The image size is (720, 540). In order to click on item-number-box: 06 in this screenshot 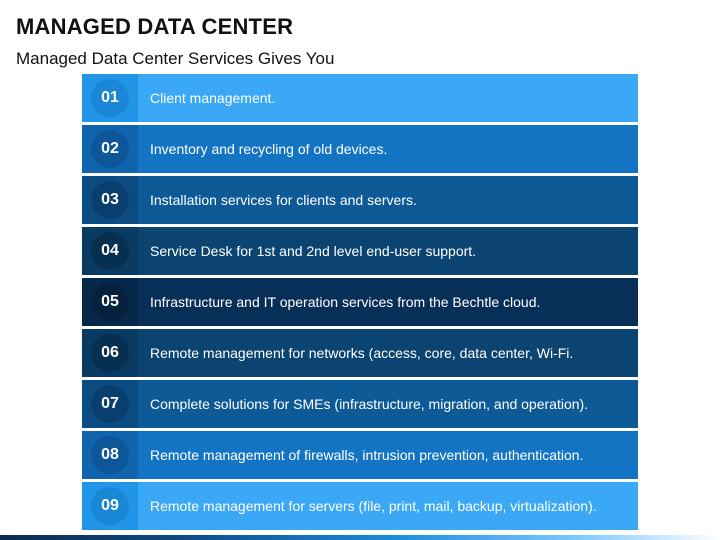, I will do `click(110, 353)`.